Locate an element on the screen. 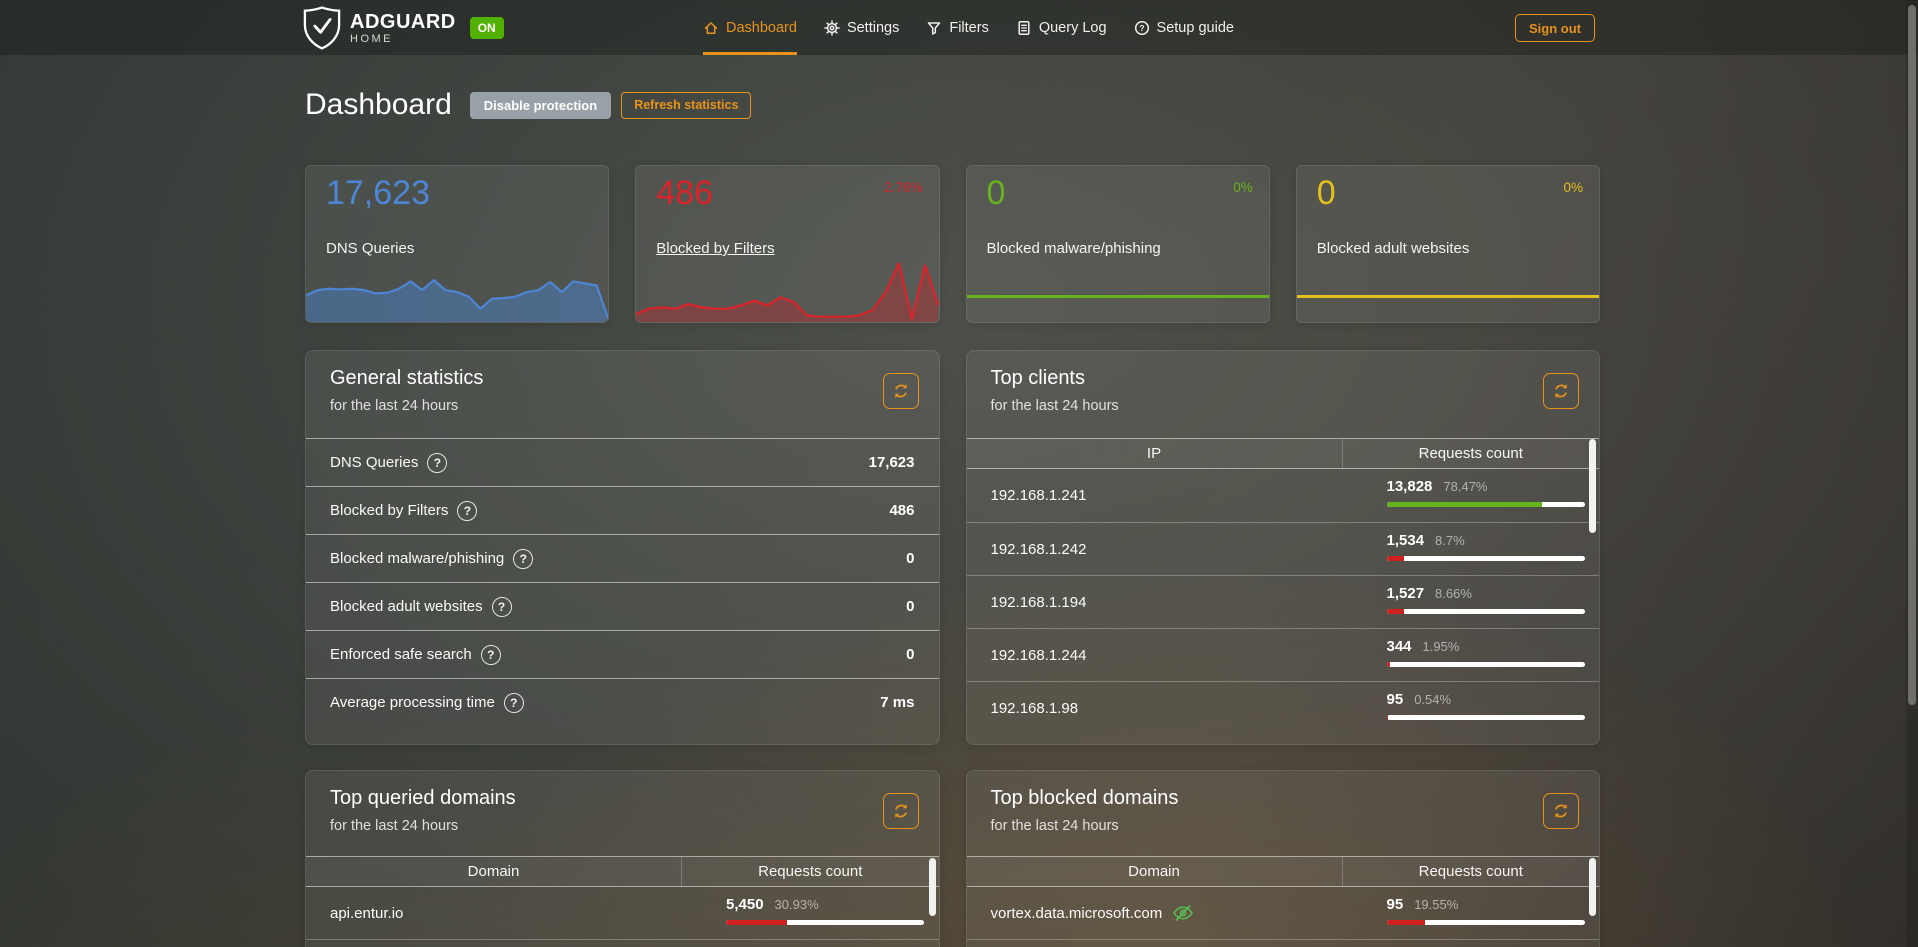 This screenshot has height=947, width=1918. table-row: 192.168.1.244 344 1.95% is located at coordinates (1282, 654).